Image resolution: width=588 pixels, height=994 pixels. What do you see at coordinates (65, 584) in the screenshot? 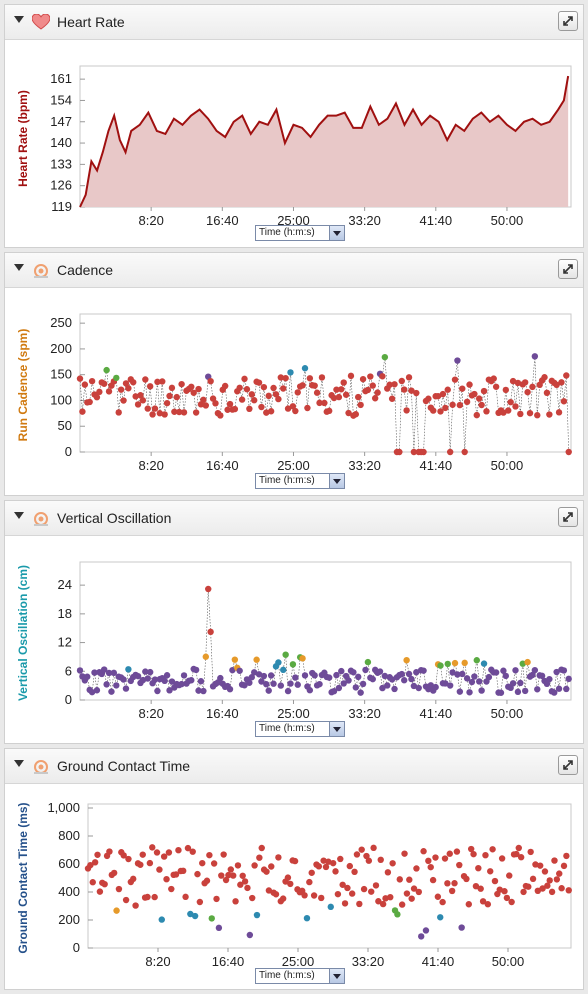
I see `y-tick-label: 24` at bounding box center [65, 584].